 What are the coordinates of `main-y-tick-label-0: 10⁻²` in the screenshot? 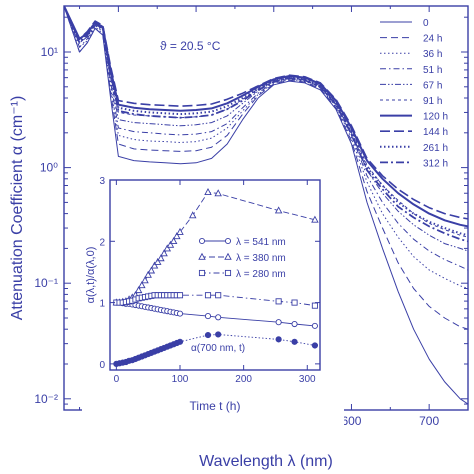 It's located at (46, 399).